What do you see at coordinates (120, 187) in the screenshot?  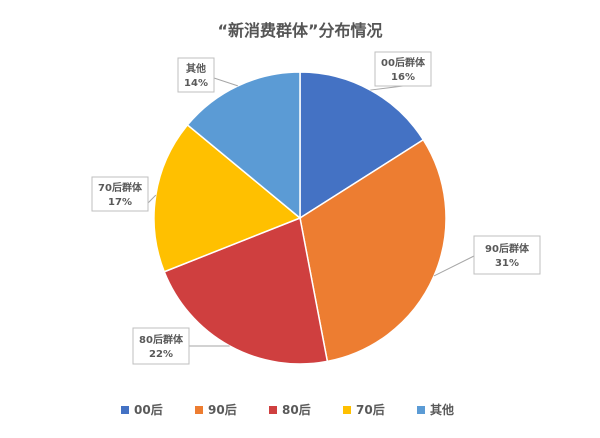 I see `data-label-name: 70后群体` at bounding box center [120, 187].